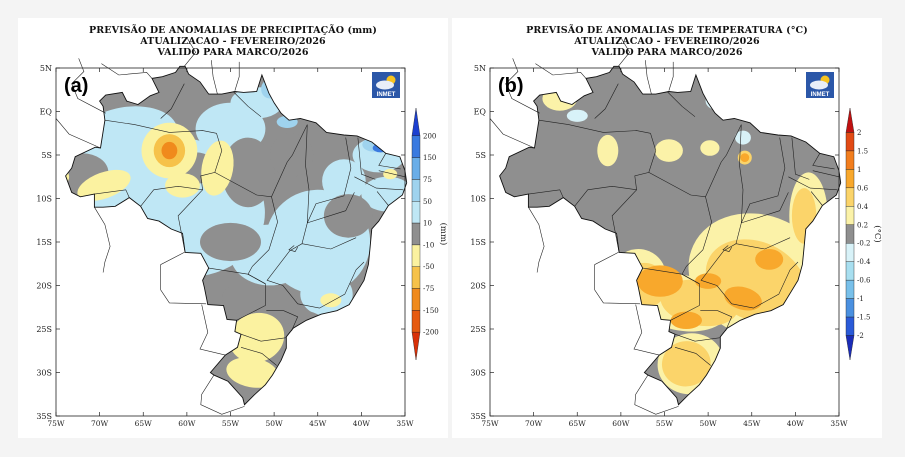 Image resolution: width=905 pixels, height=457 pixels. I want to click on lon-tick-label: 45W, so click(318, 423).